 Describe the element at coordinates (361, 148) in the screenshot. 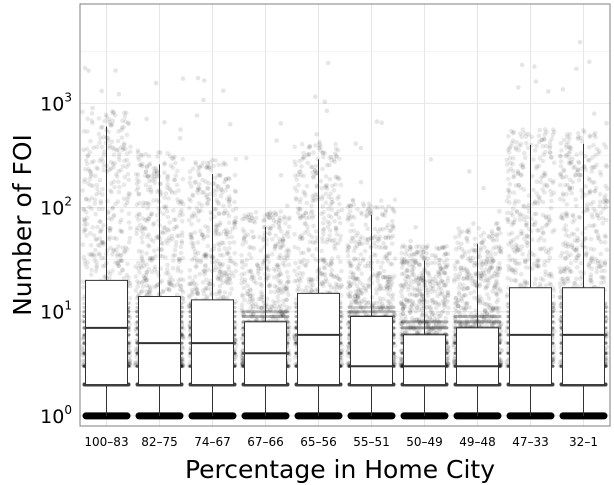

I see `outlier-point` at that location.